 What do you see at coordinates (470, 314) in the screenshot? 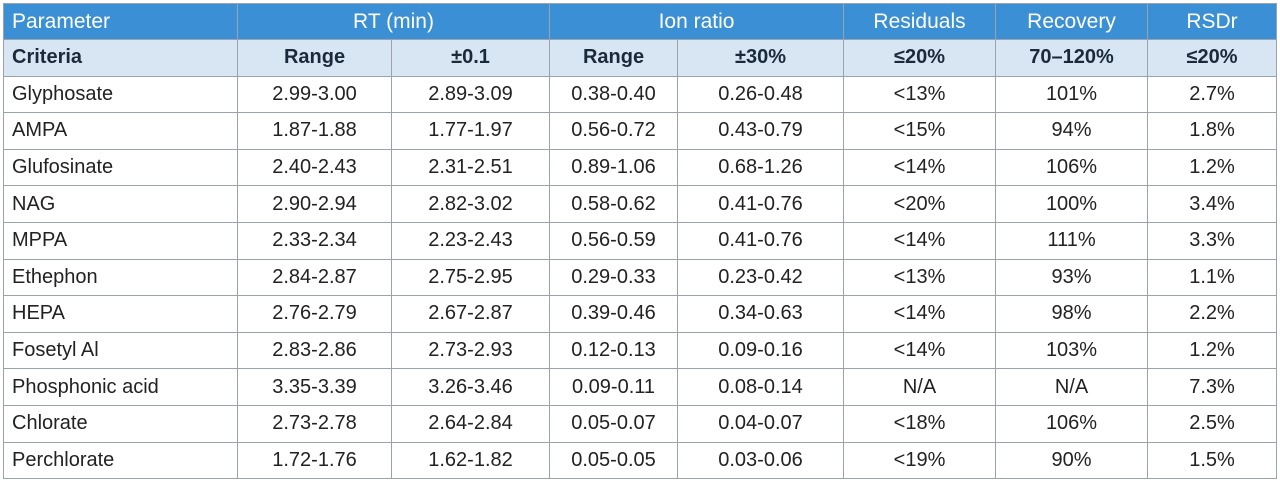
I see `cell-rt-tolerance: 2.67-2.87` at bounding box center [470, 314].